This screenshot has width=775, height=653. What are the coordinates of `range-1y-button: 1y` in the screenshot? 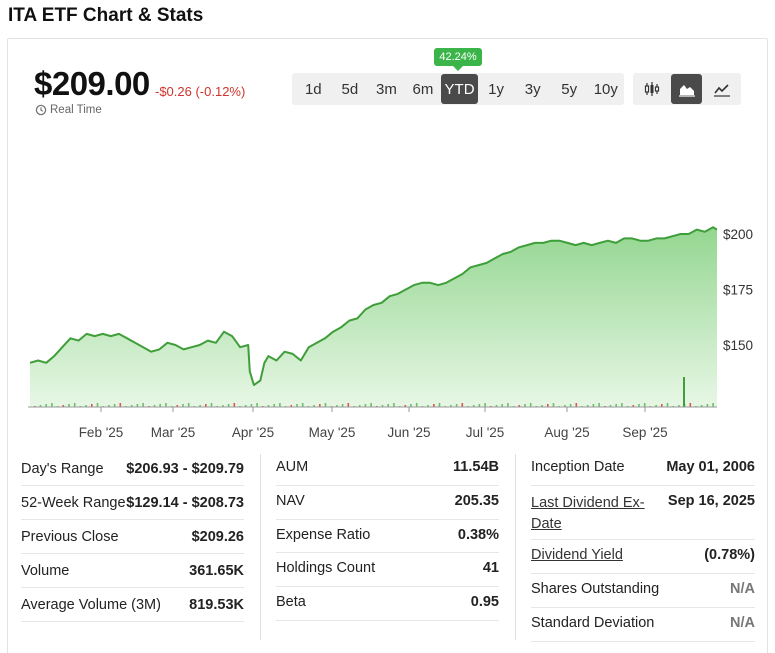 It's located at (496, 89).